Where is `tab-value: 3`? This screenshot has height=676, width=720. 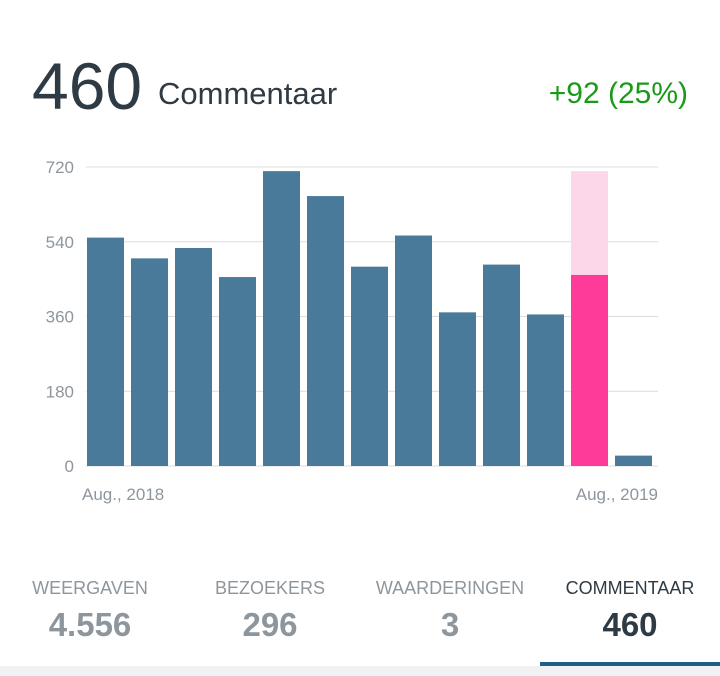
tab-value: 3 is located at coordinates (450, 624).